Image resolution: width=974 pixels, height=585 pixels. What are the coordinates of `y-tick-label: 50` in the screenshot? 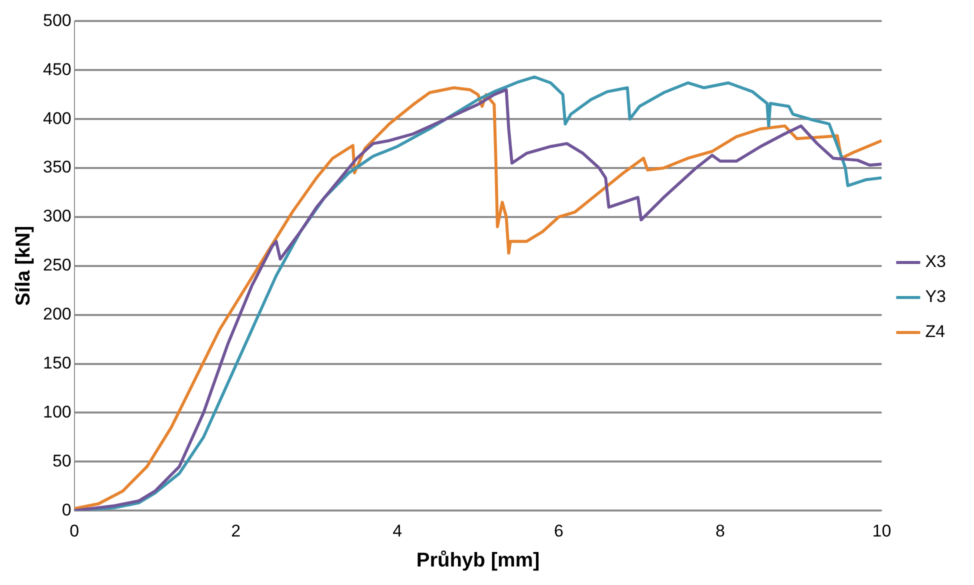 It's located at (62, 460).